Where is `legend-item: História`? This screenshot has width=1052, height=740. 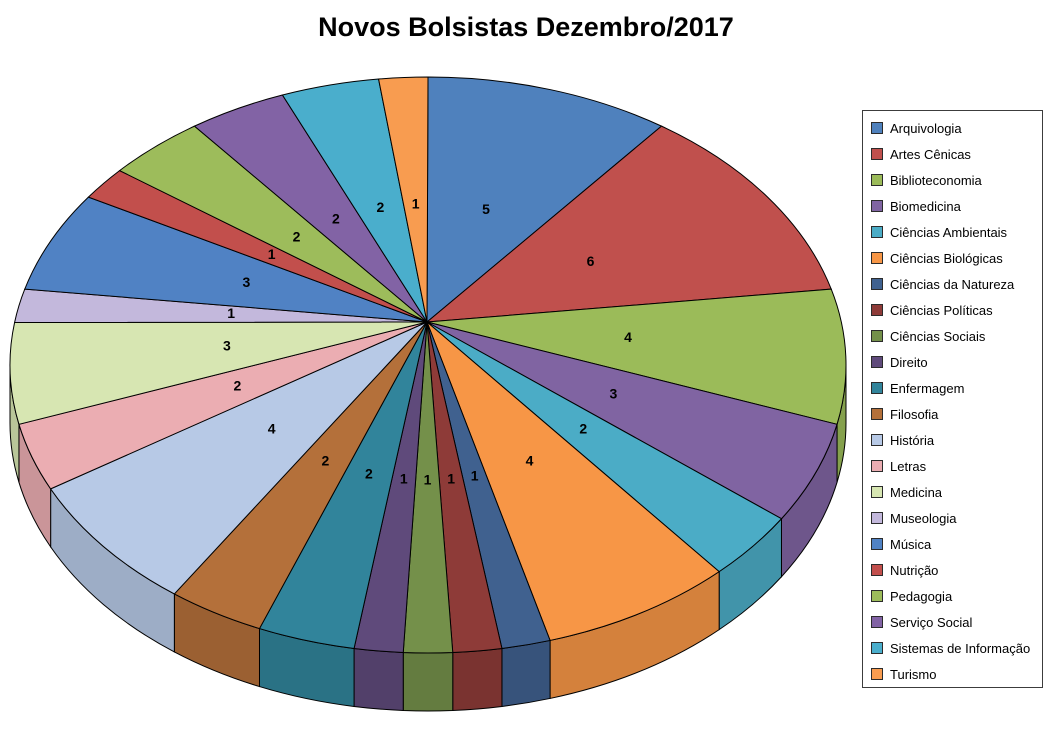 legend-item: História is located at coordinates (956, 440).